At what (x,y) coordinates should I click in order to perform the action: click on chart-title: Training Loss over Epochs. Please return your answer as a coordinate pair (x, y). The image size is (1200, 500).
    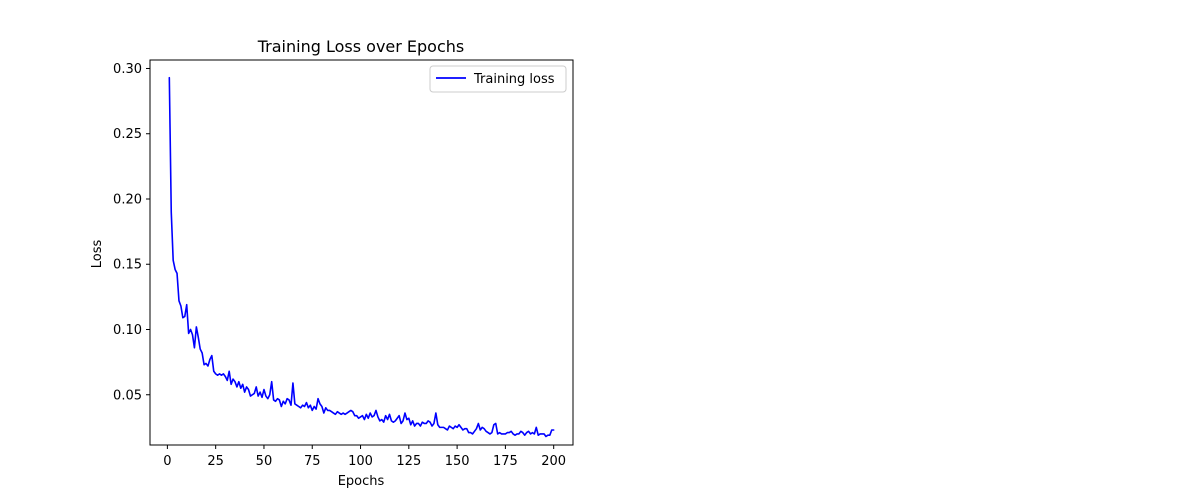
    Looking at the image, I should click on (361, 46).